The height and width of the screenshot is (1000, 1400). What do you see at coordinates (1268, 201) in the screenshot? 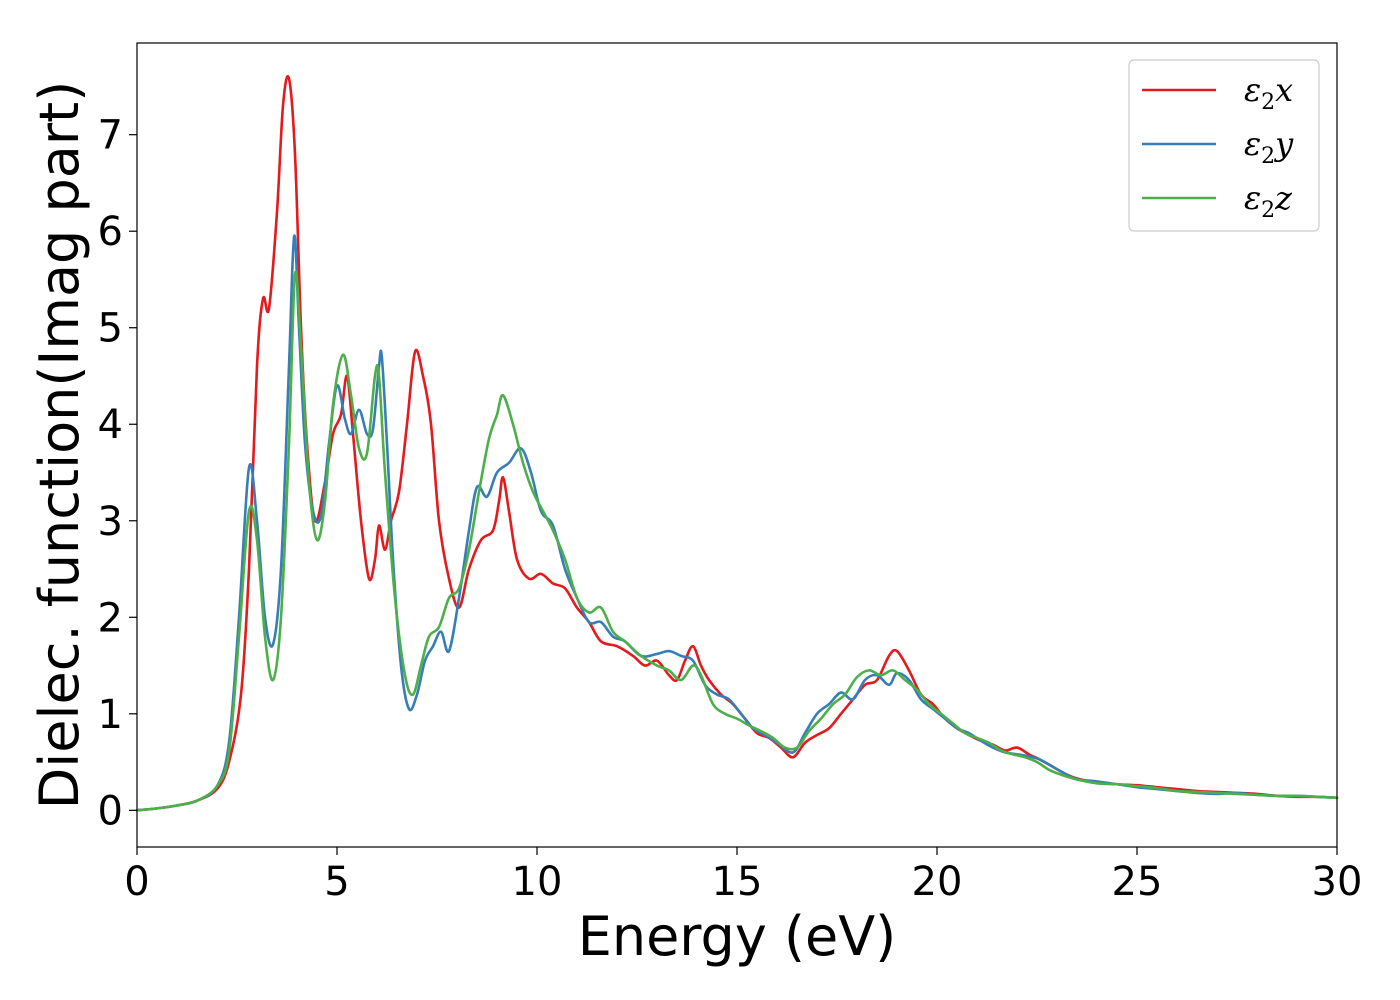
I see `legend-label: ε2z` at bounding box center [1268, 201].